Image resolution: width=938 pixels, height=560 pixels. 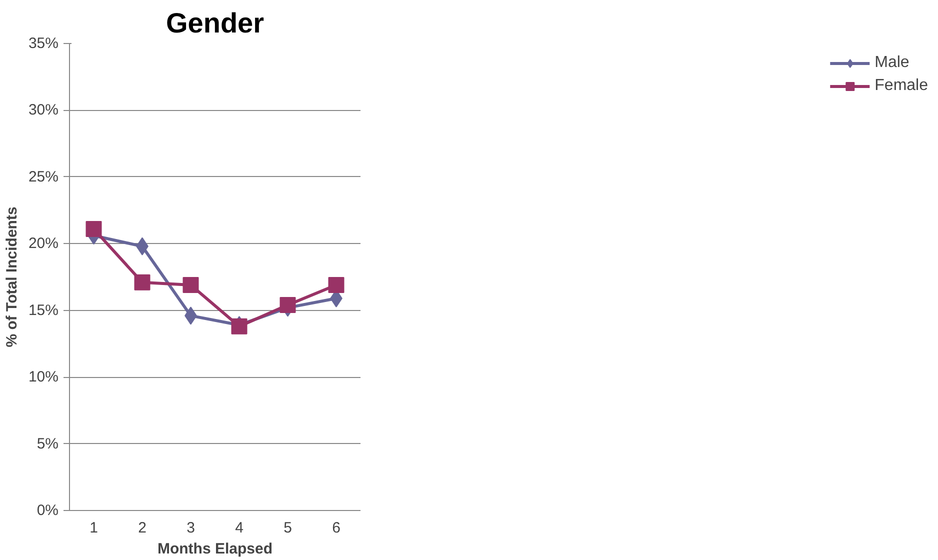 What do you see at coordinates (892, 63) in the screenshot?
I see `legend-label: Male` at bounding box center [892, 63].